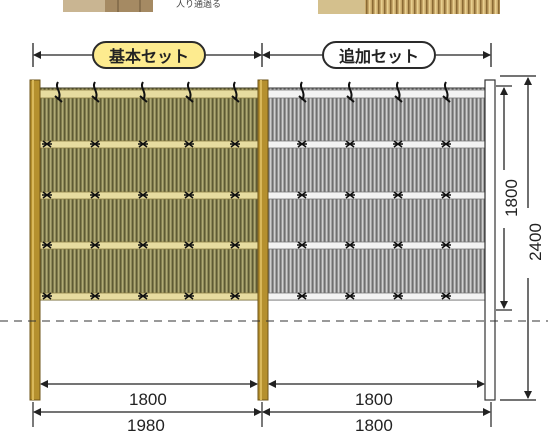 This screenshot has height=436, width=548. What do you see at coordinates (199, 5) in the screenshot?
I see `top-fragment-text: 人り通過る` at bounding box center [199, 5].